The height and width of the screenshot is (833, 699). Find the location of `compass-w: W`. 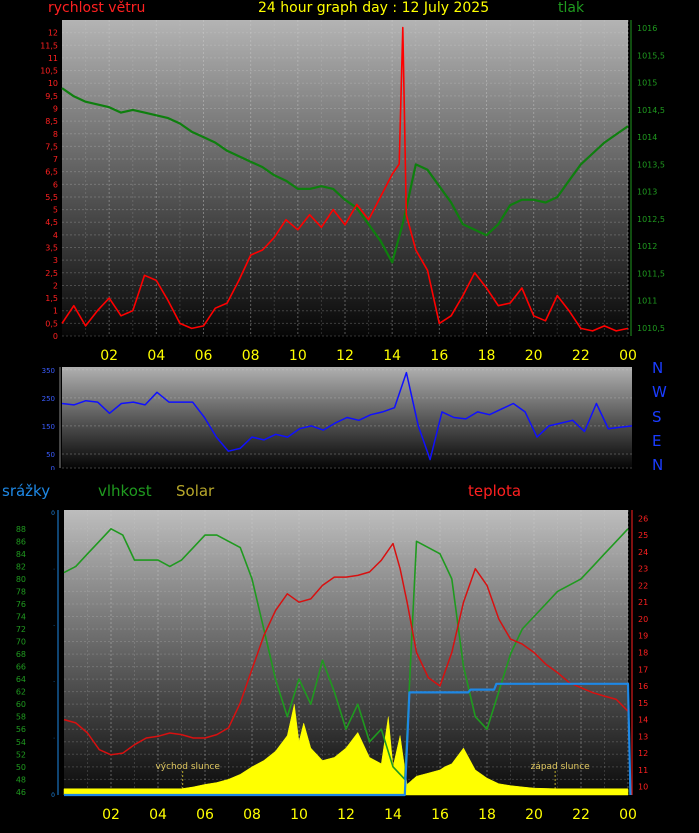

compass-w: W is located at coordinates (659, 392).